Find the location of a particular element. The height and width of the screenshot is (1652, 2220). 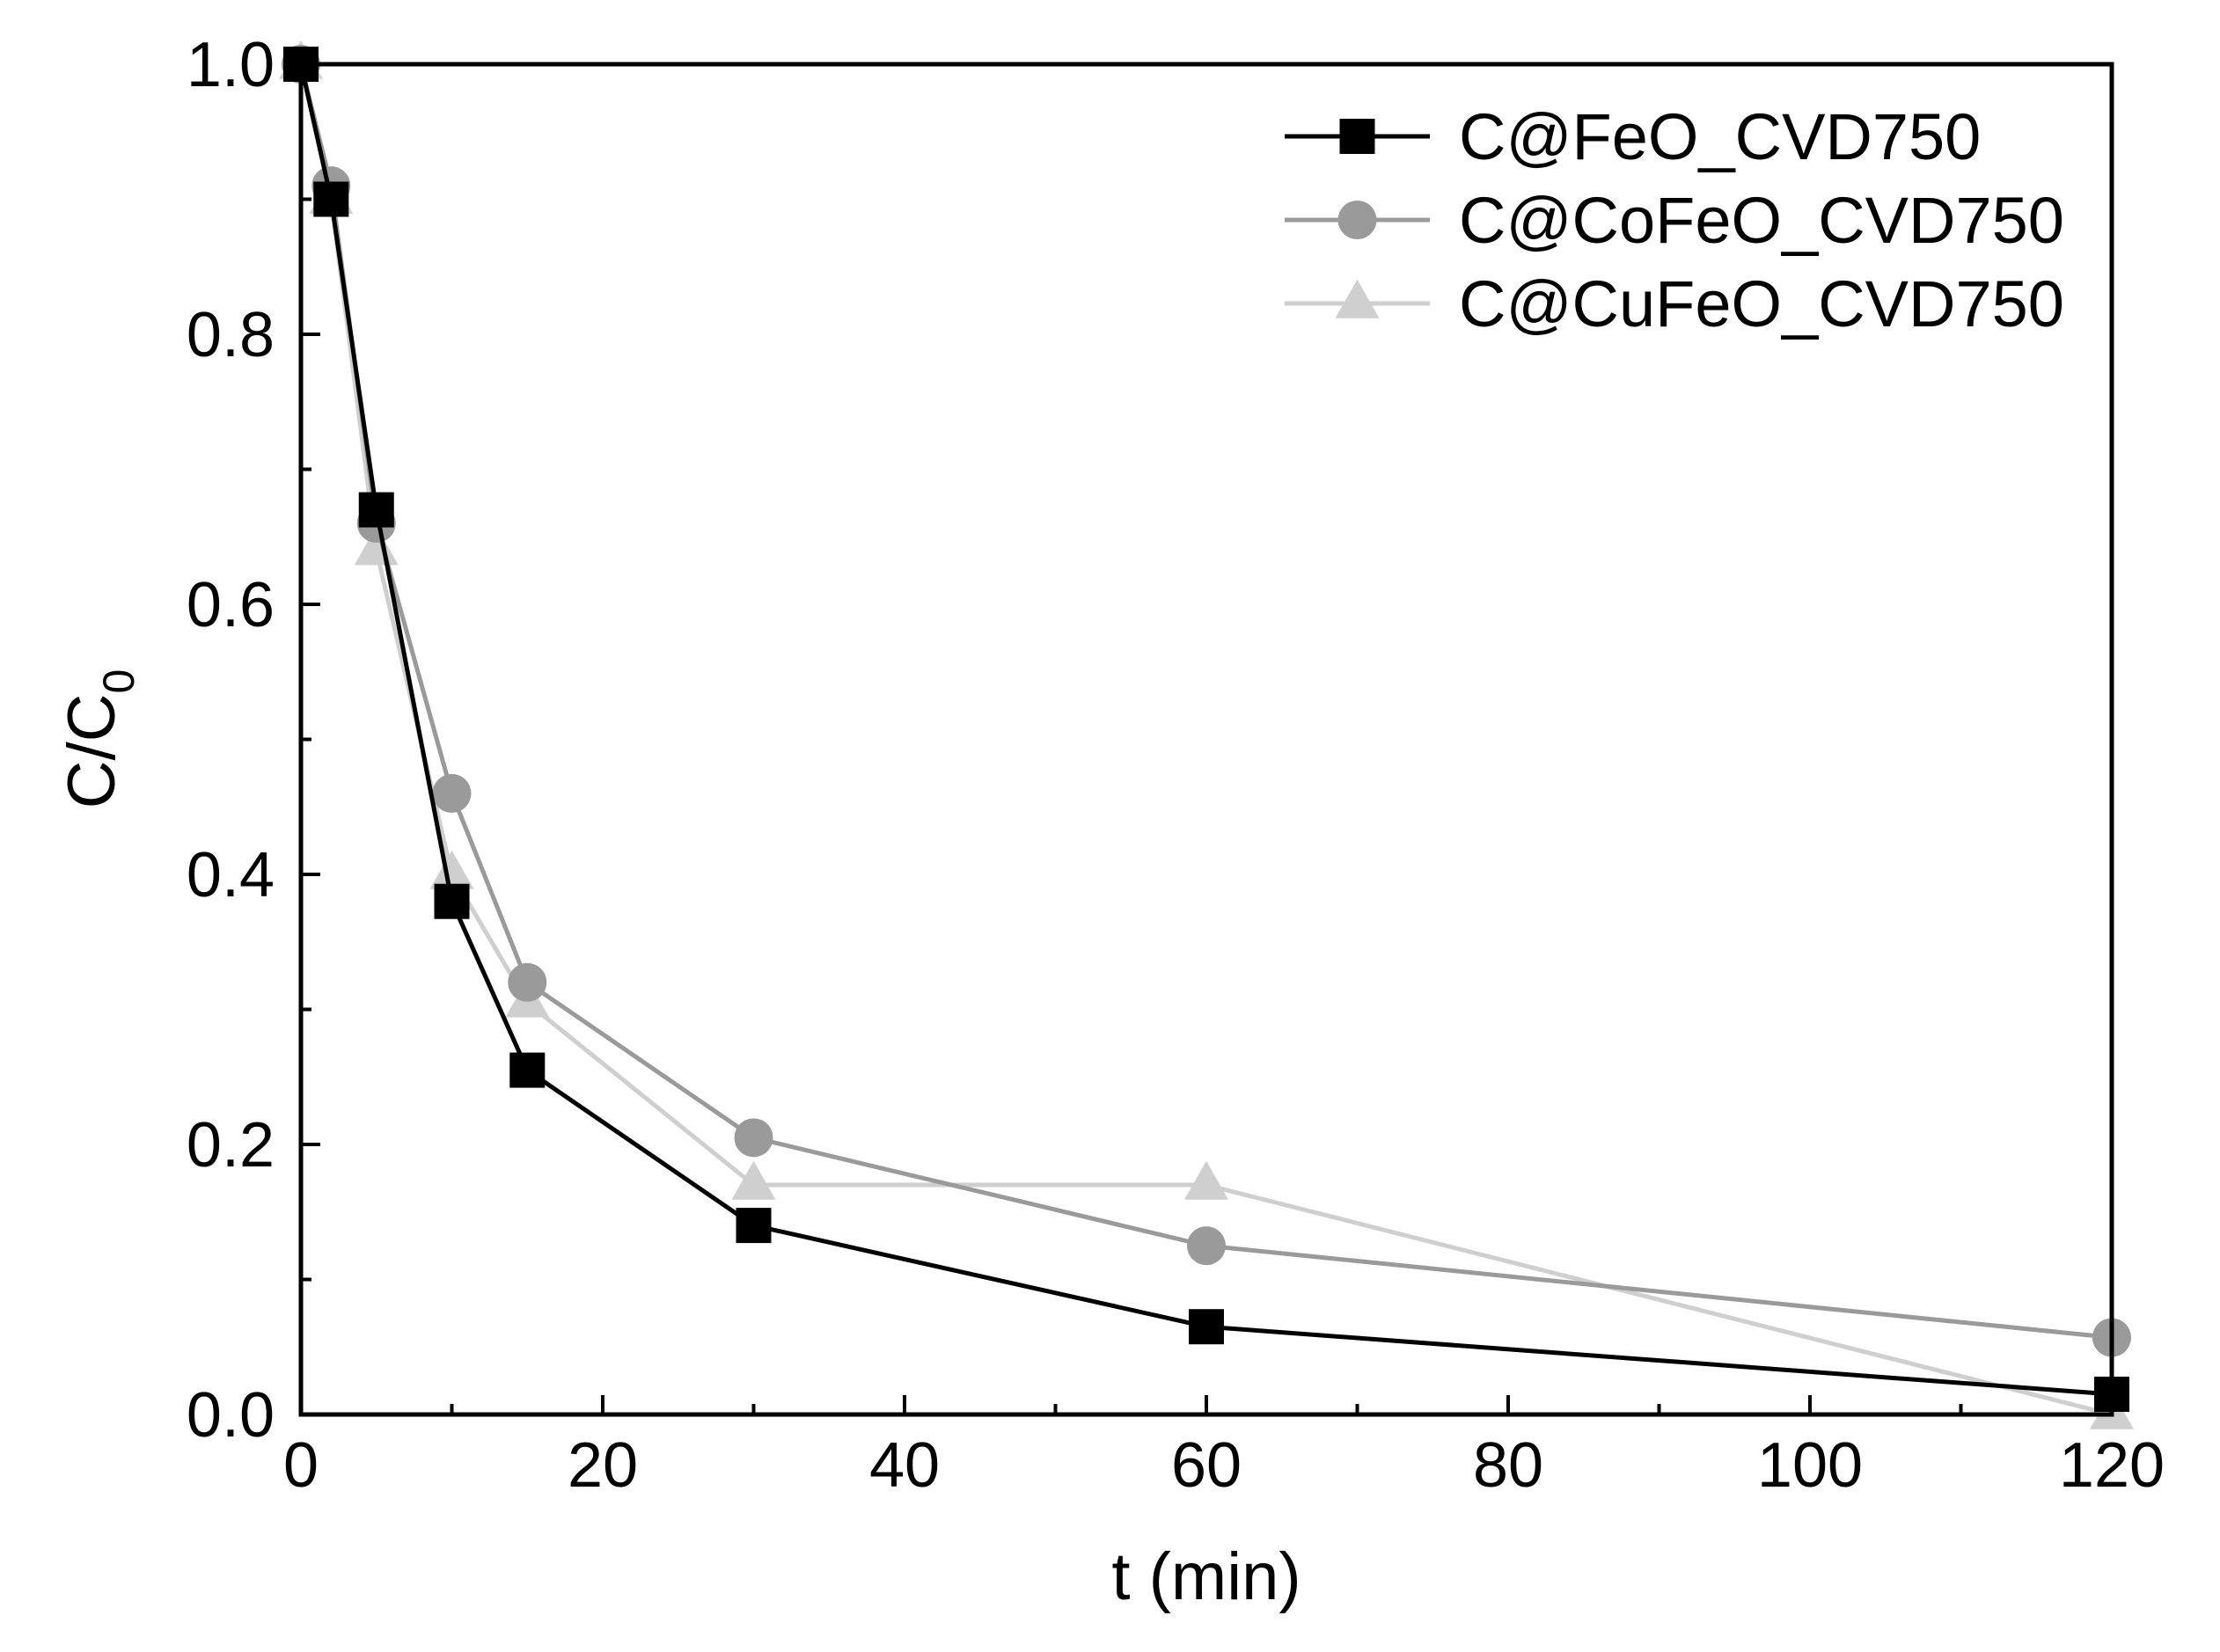

legend-item: C@CoFeO_CVD750 is located at coordinates (1674, 220).